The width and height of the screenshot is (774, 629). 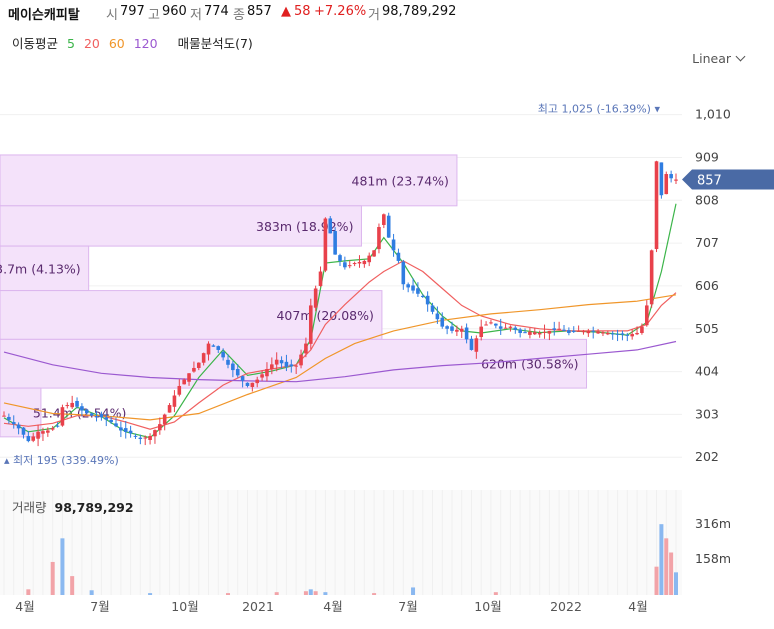 What do you see at coordinates (61, 460) in the screenshot?
I see `min-price-annotation: ▴ 최저 195 (339.49%)` at bounding box center [61, 460].